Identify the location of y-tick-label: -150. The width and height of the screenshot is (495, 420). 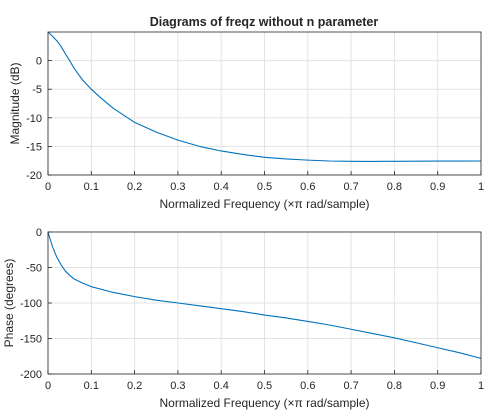
(31, 340).